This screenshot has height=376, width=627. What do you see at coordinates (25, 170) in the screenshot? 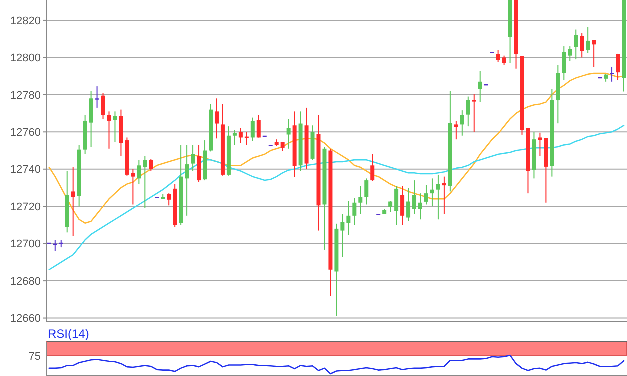
I see `y-tick-label: 12740` at bounding box center [25, 170].